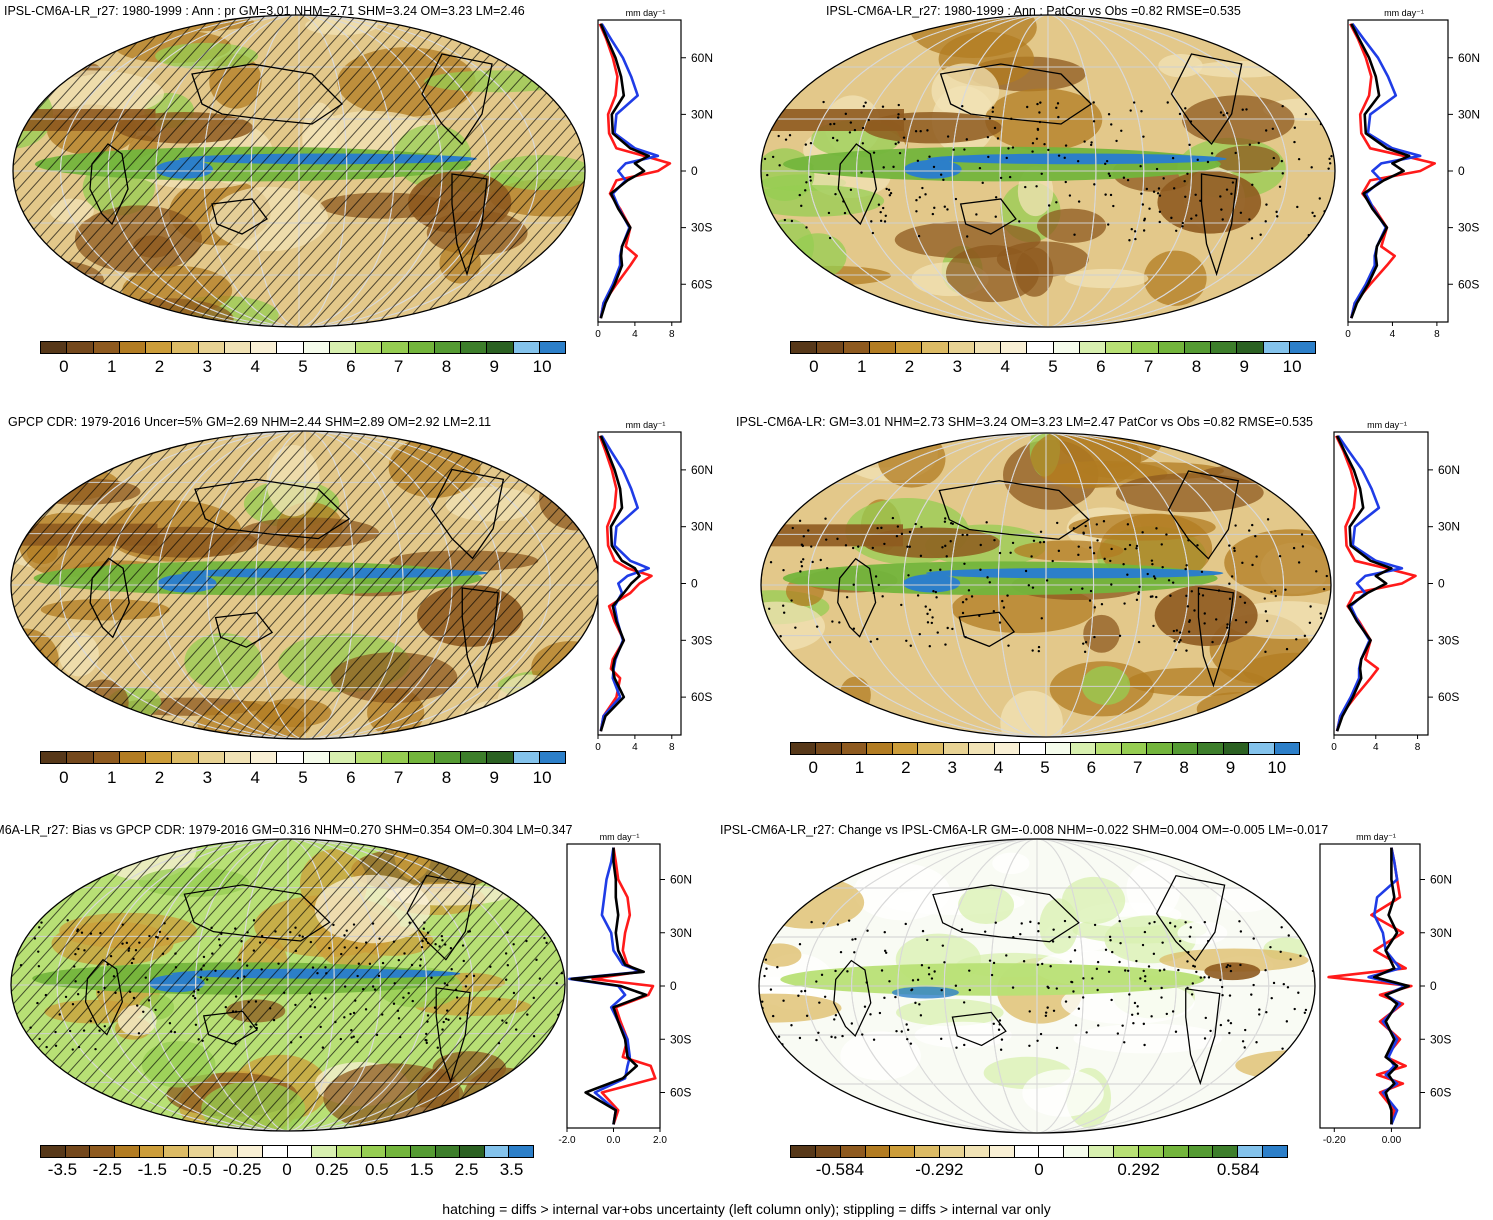  I want to click on x-tick-label: -0.20, so click(1334, 1140).